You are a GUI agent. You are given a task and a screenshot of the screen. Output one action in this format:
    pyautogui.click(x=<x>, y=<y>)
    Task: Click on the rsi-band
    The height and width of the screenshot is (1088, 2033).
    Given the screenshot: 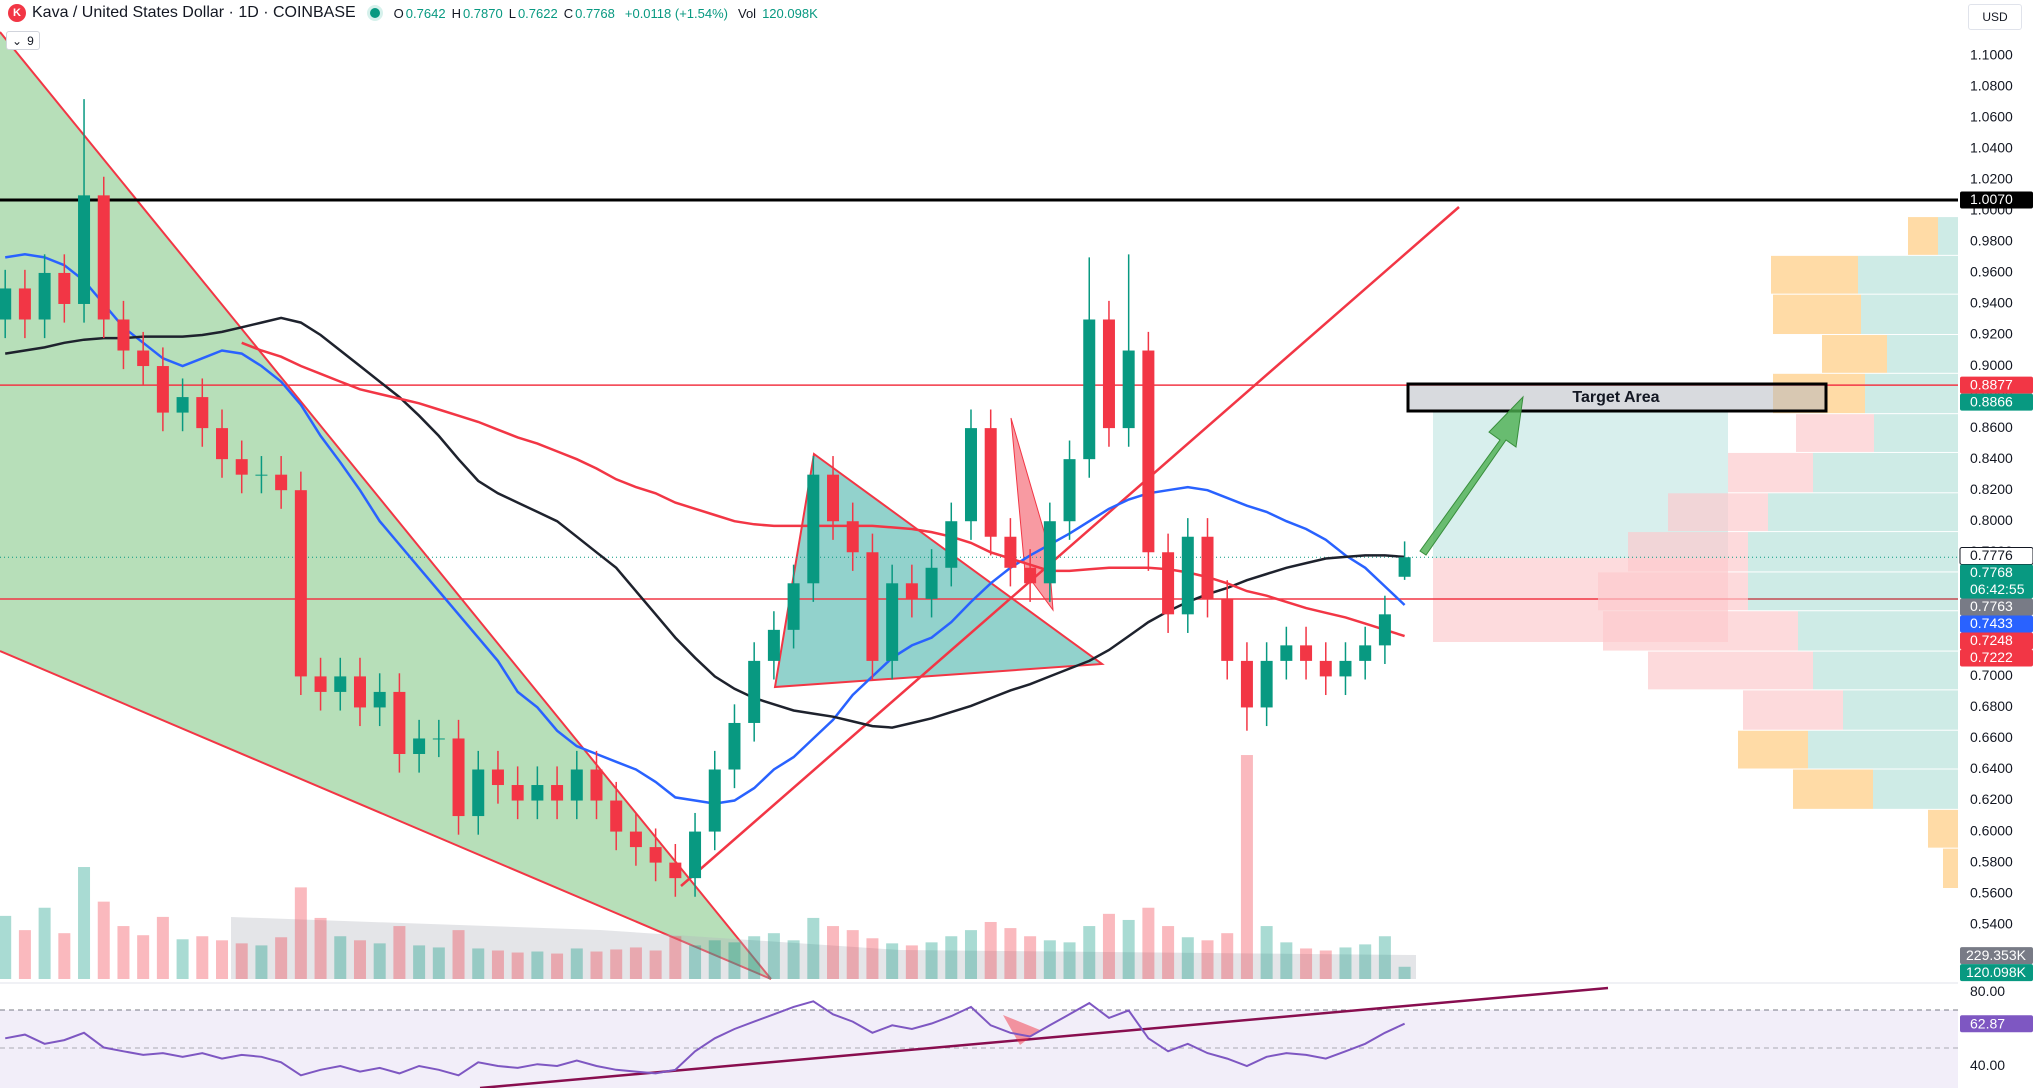 What is the action you would take?
    pyautogui.click(x=979, y=1049)
    